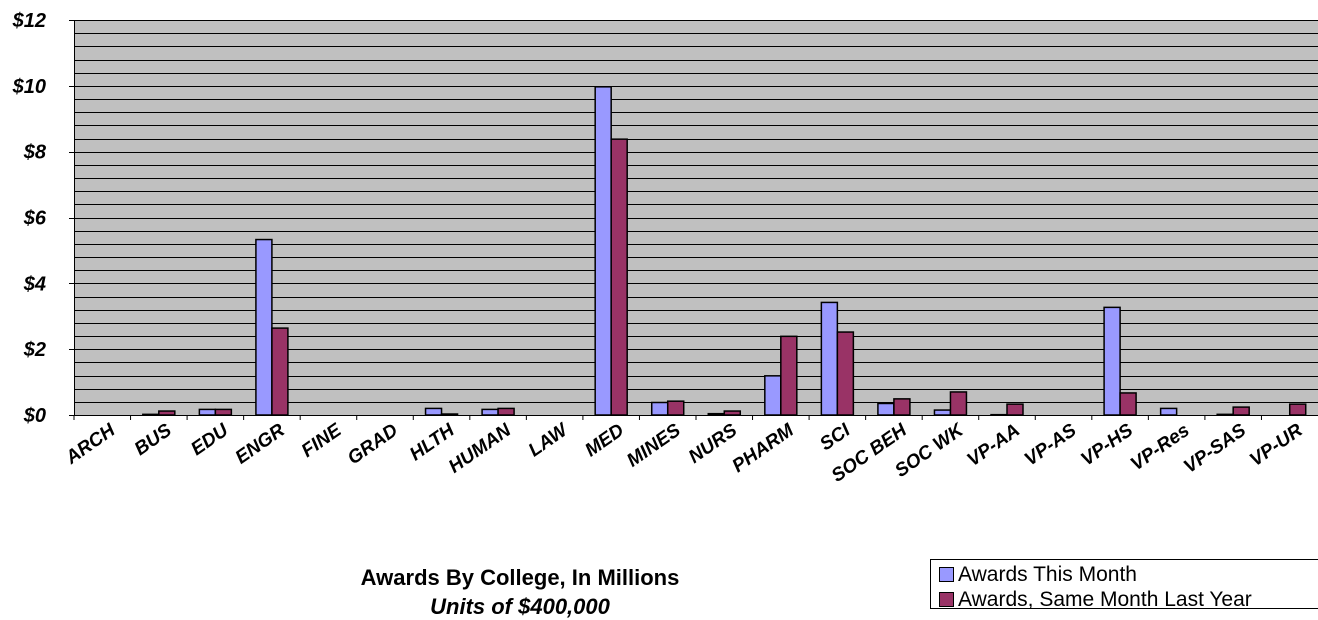 The image size is (1318, 620). Describe the element at coordinates (1215, 449) in the screenshot. I see `x-tick-label: VP-SAS` at that location.